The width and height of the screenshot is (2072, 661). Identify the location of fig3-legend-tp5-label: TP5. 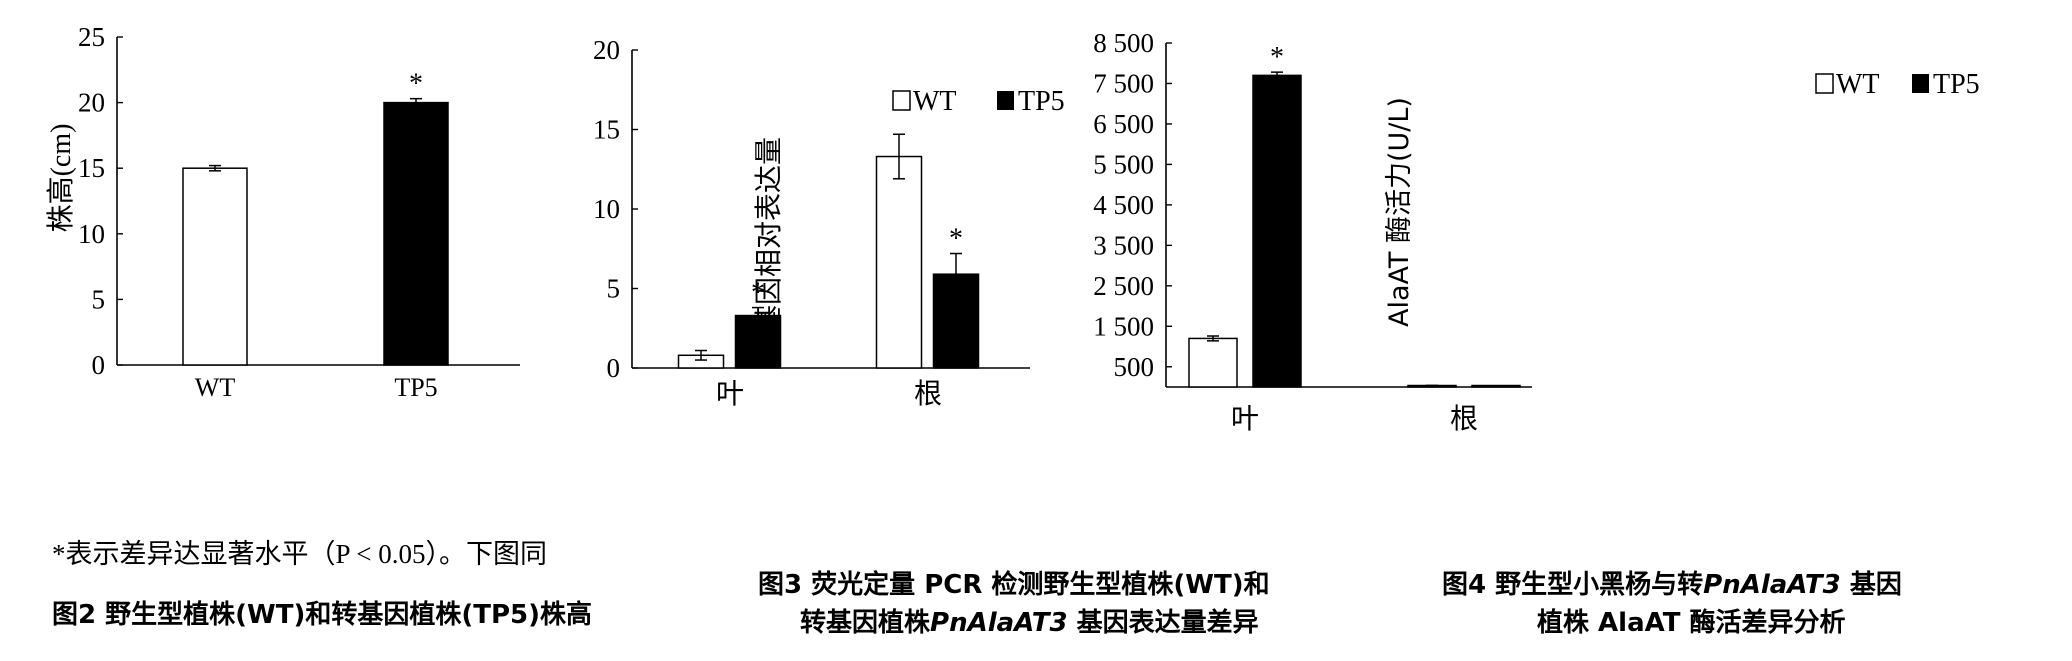
(1041, 101).